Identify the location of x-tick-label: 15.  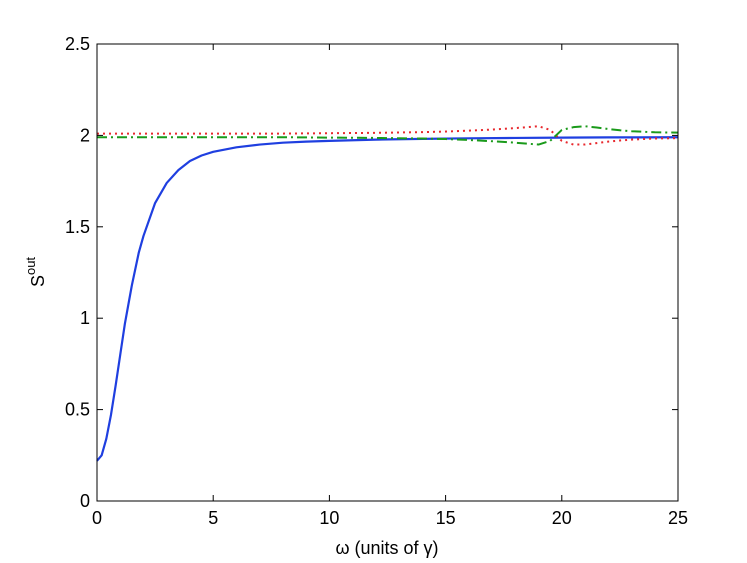
(446, 518).